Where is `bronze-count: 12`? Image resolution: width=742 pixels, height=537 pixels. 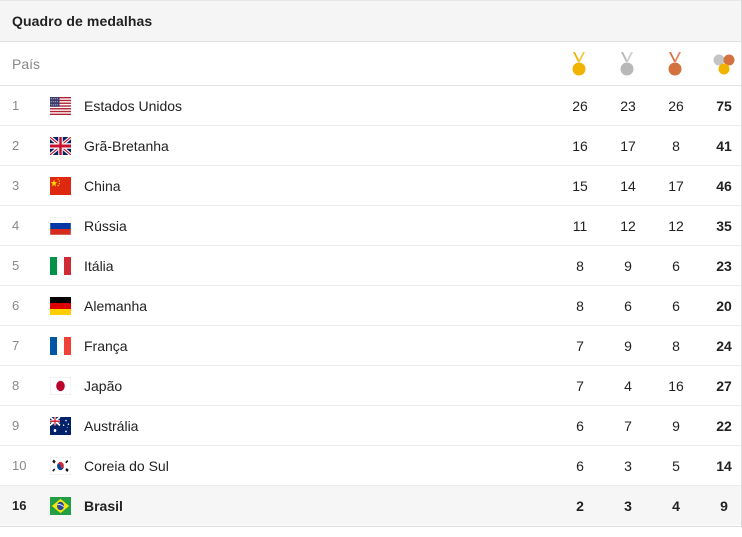 bronze-count: 12 is located at coordinates (676, 225).